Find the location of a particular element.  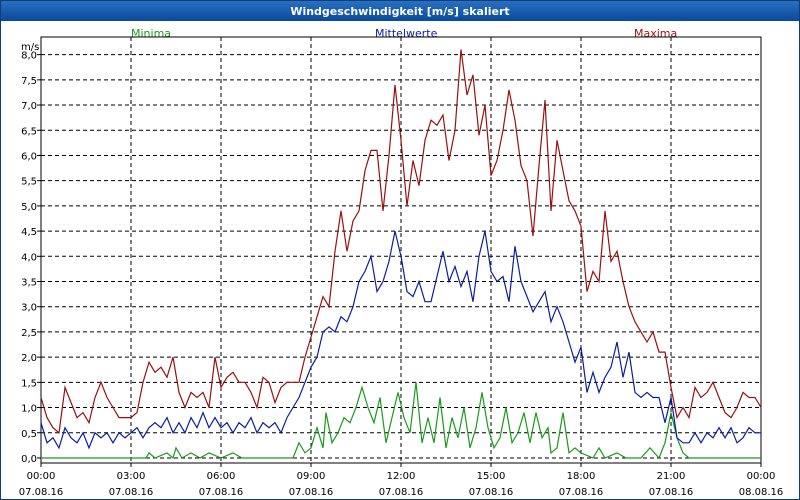

y-tick-label: 4,0 is located at coordinates (29, 257).